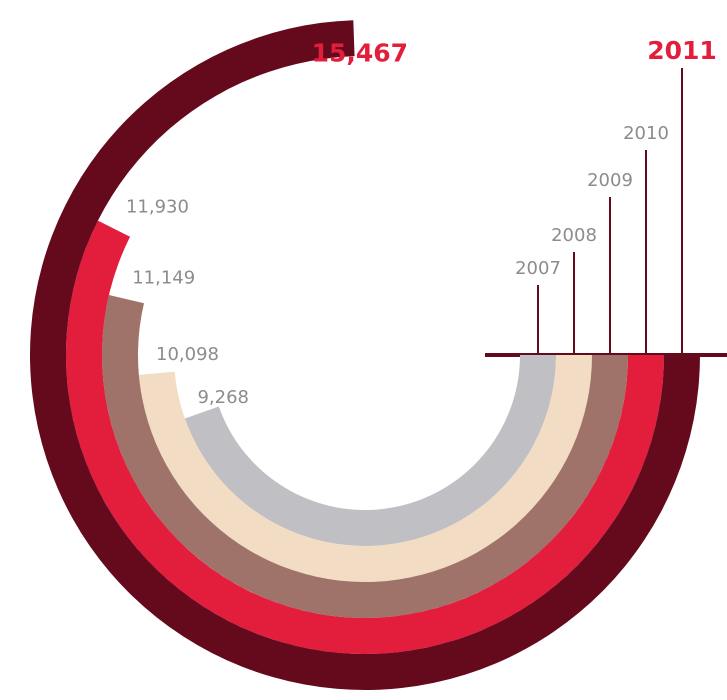  I want to click on value-label: 11,930, so click(157, 206).